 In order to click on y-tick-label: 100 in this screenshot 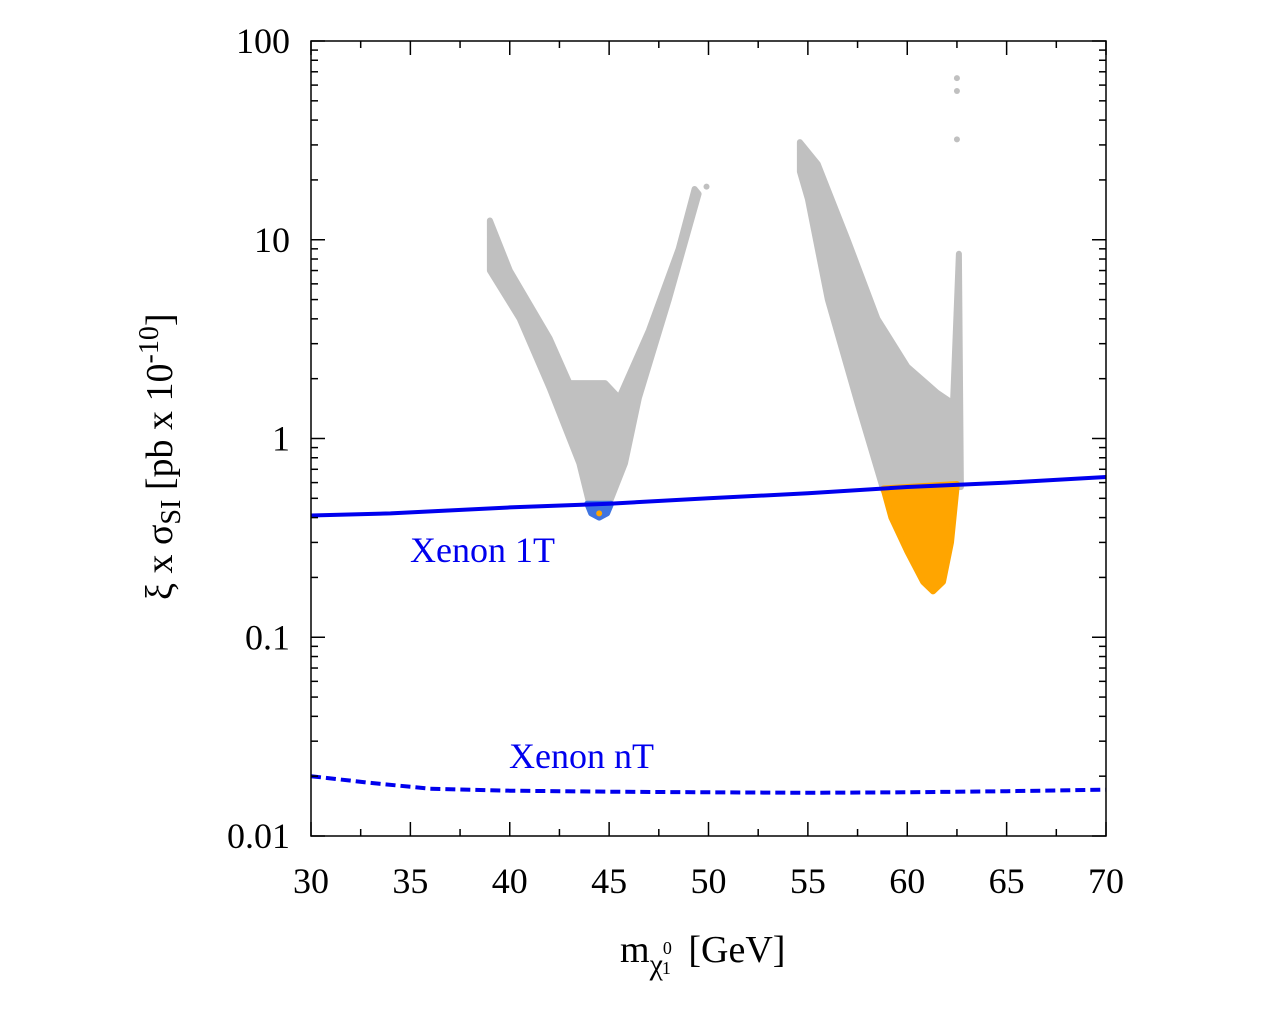, I will do `click(263, 41)`.